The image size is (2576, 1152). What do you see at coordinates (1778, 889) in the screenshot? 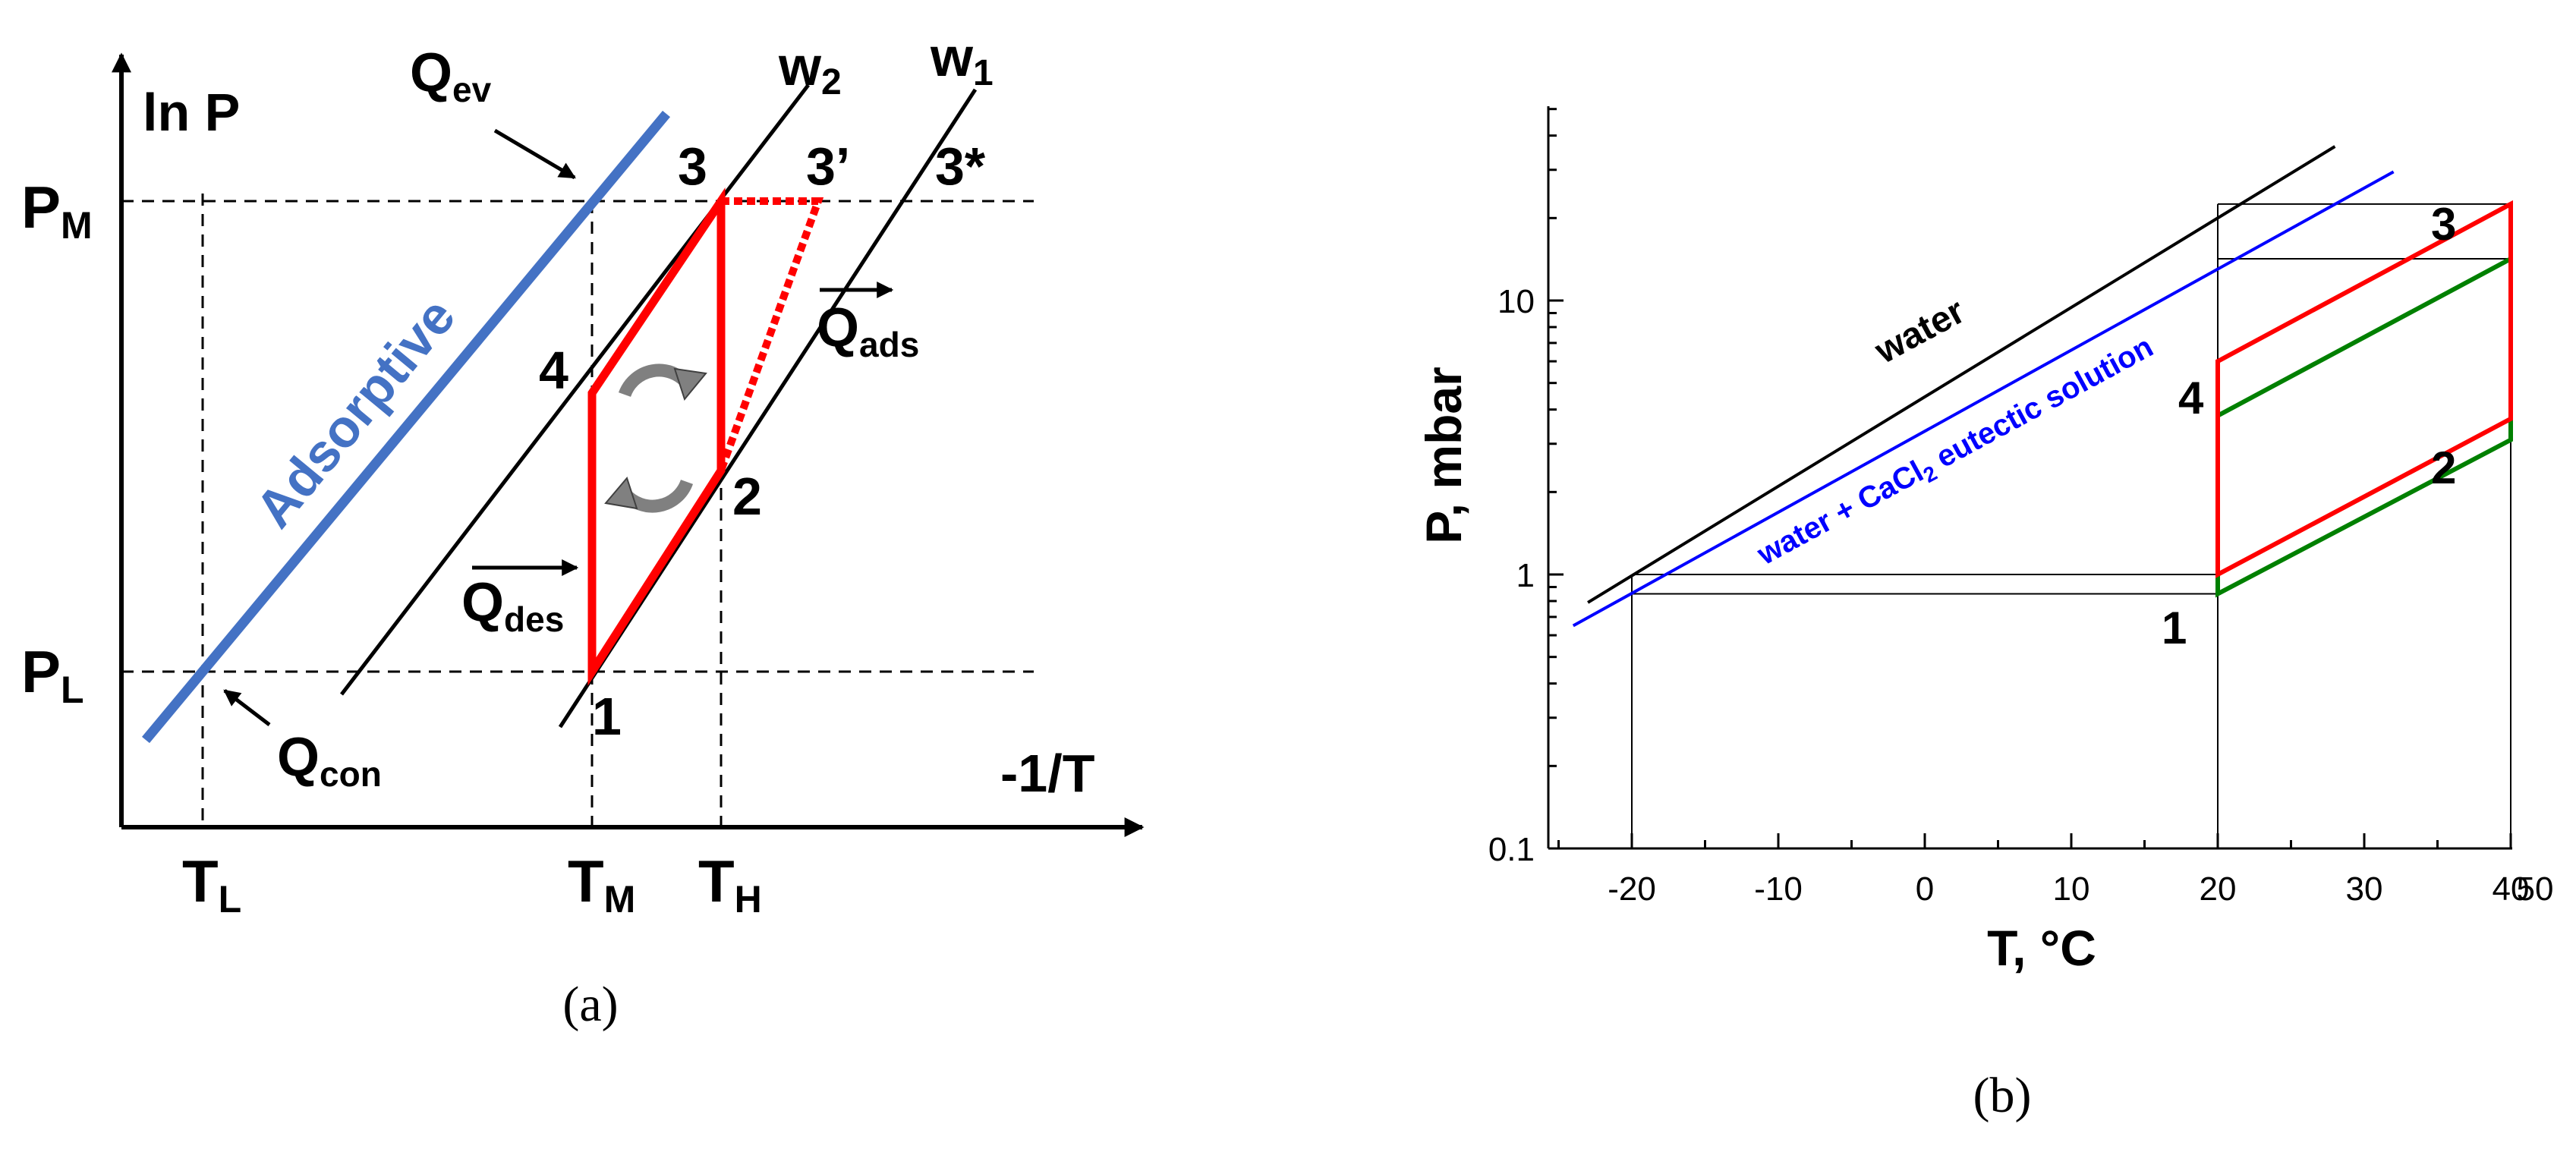
I see `b-xtick: -10` at bounding box center [1778, 889].